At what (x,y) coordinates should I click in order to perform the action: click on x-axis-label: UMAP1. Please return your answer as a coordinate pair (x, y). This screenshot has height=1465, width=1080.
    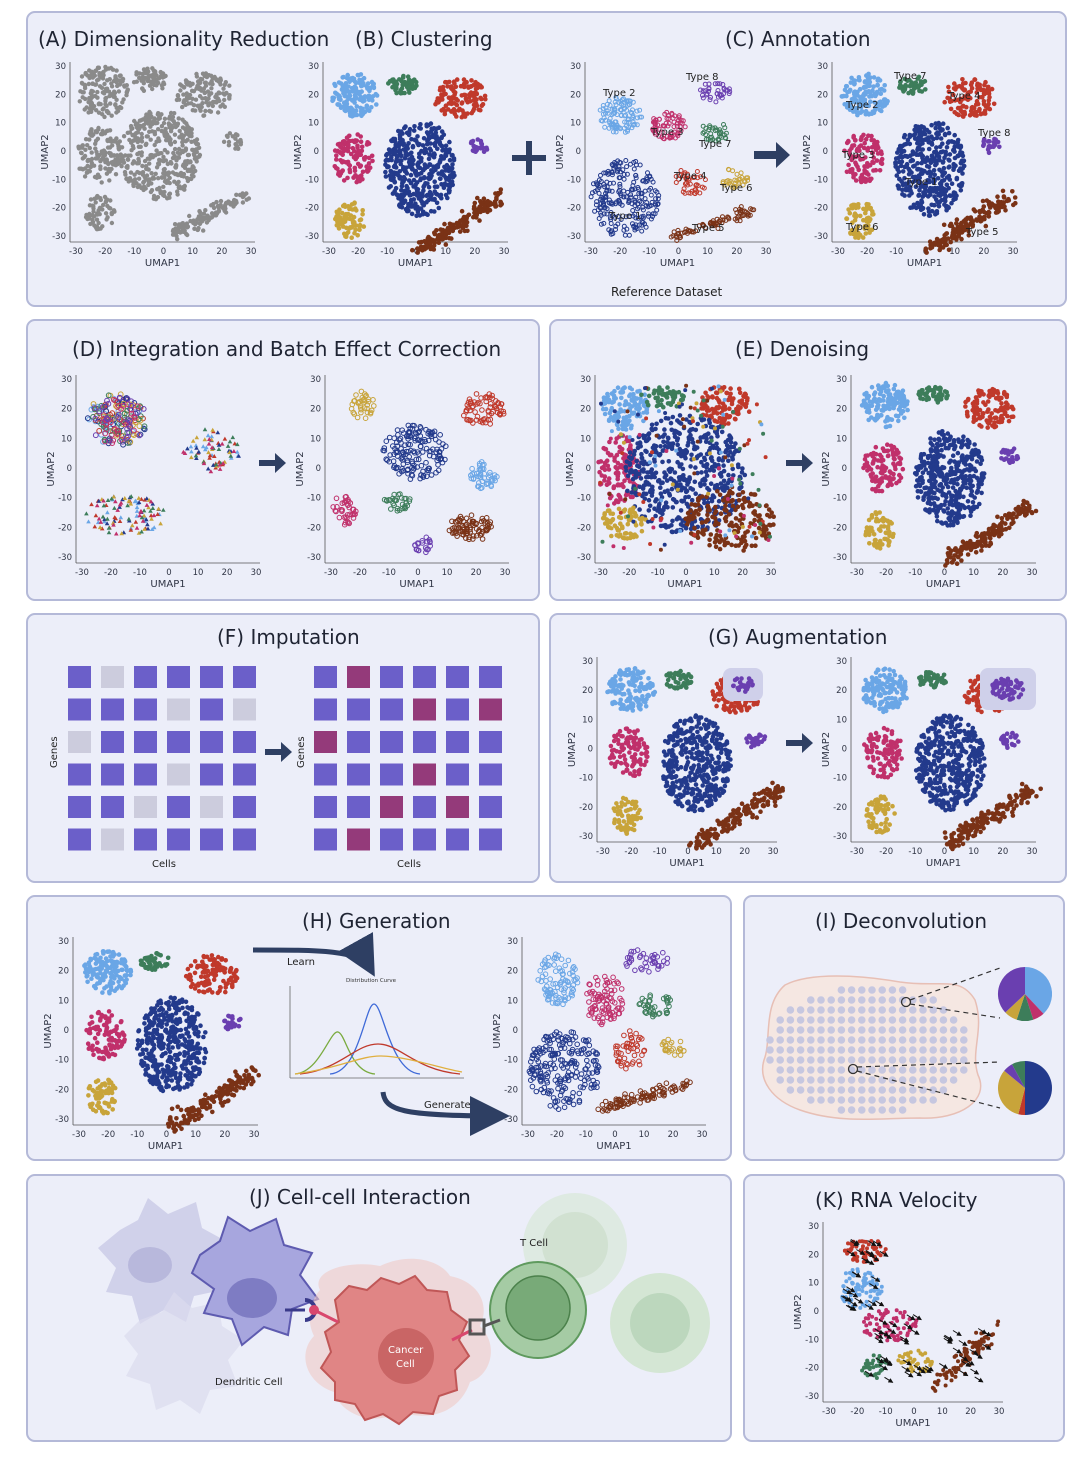
    Looking at the image, I should click on (162, 263).